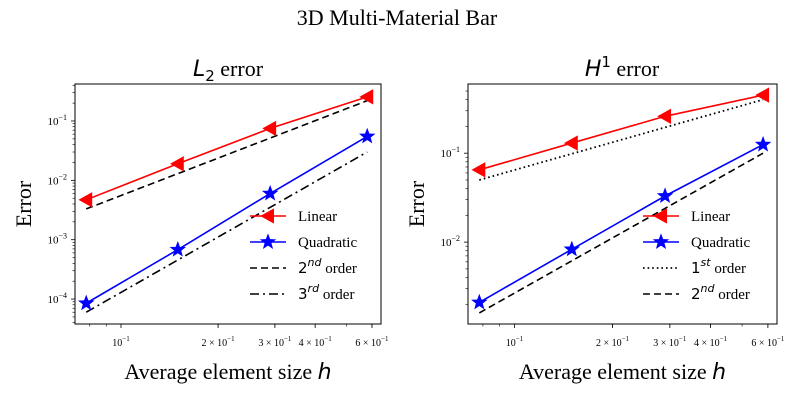 This screenshot has width=800, height=400. Describe the element at coordinates (266, 343) in the screenshot. I see `x-tick-coefficient: 3 ×` at that location.